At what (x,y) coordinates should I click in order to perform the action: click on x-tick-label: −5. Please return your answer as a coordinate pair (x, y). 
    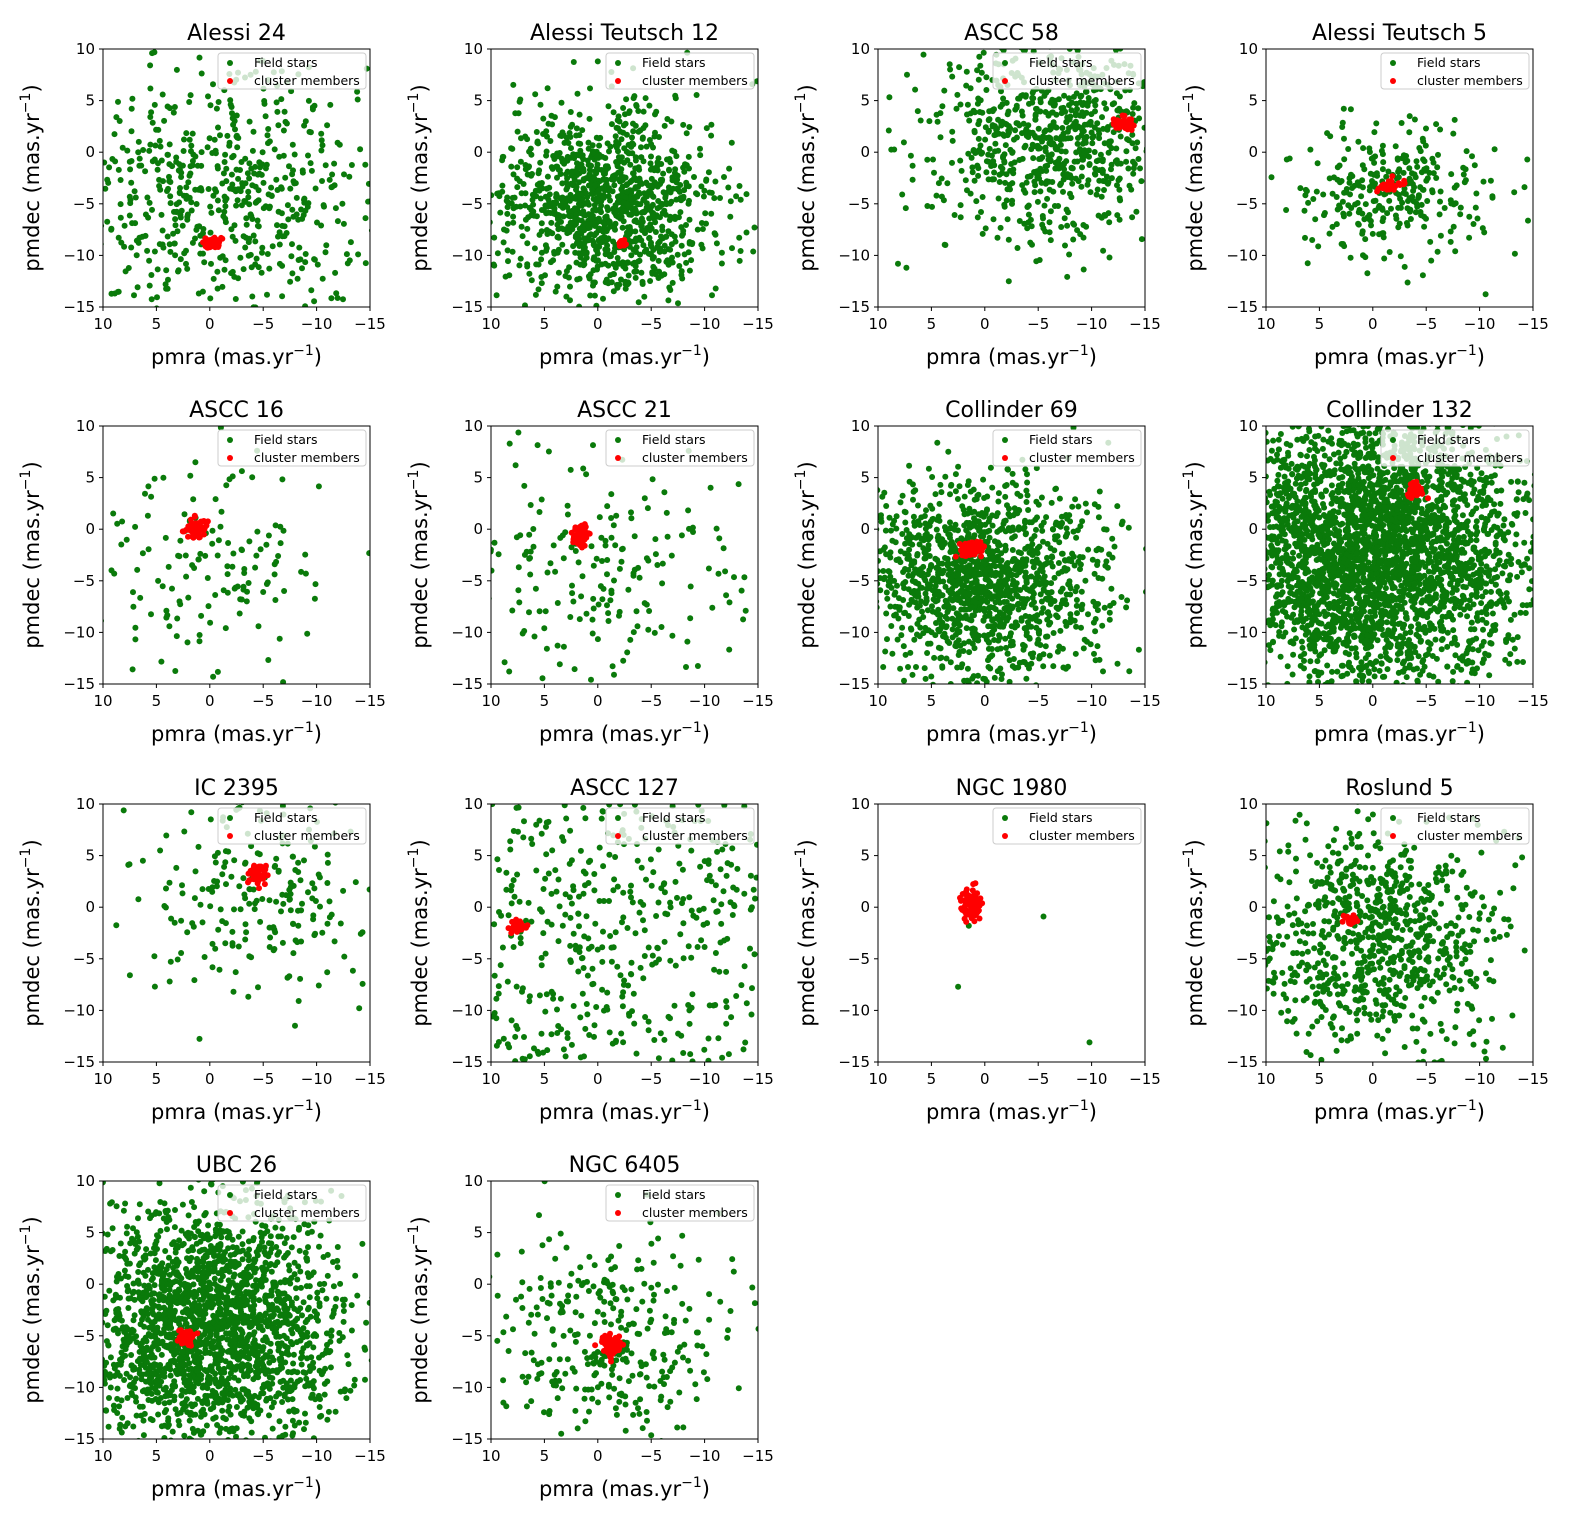
    Looking at the image, I should click on (1426, 324).